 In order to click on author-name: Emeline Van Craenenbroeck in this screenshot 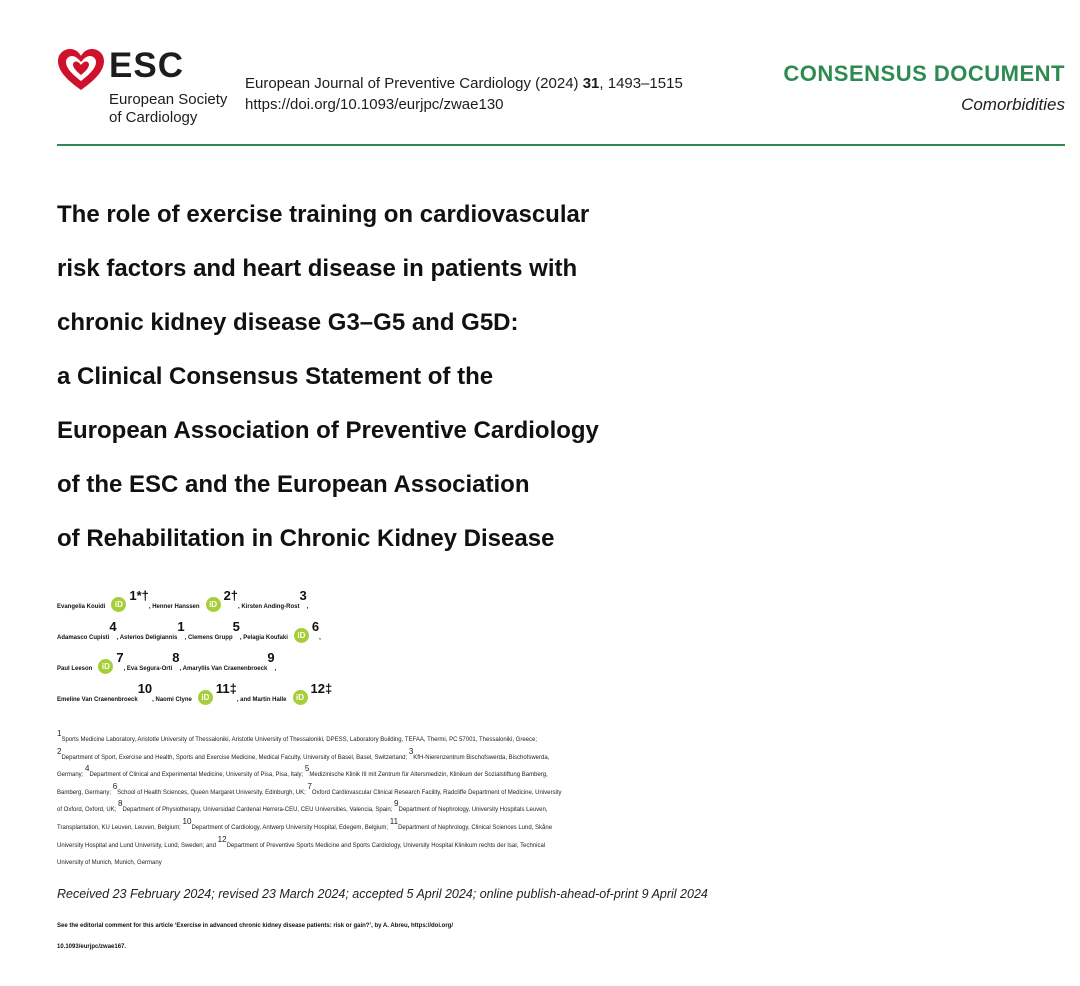, I will do `click(97, 700)`.